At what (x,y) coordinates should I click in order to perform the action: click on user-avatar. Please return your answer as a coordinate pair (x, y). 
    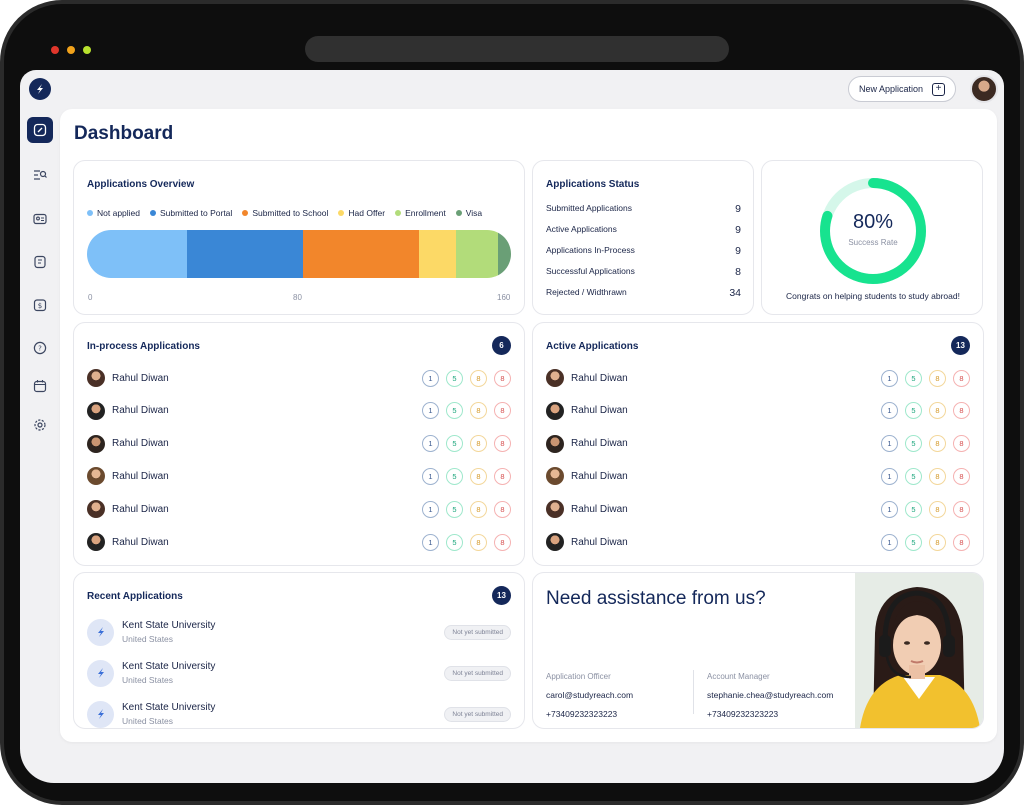
    Looking at the image, I should click on (984, 89).